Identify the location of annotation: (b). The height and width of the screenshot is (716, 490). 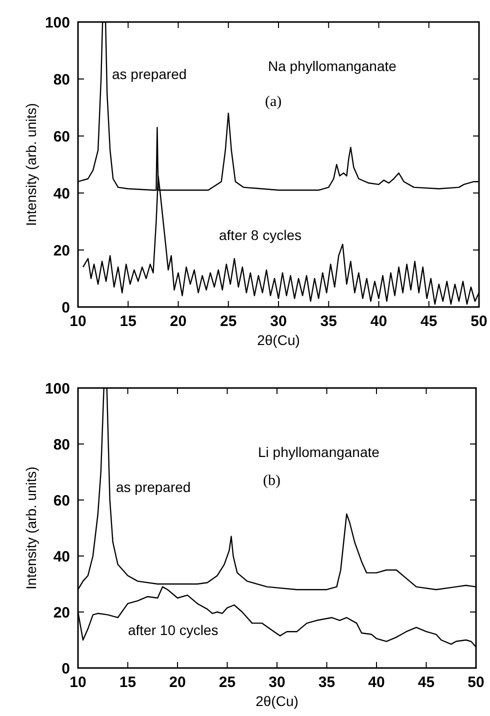
(271, 481).